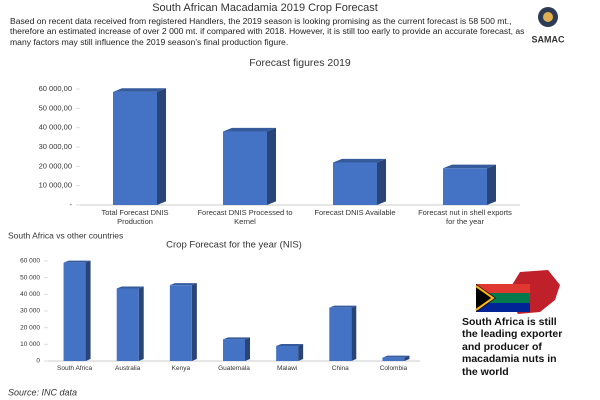 This screenshot has width=600, height=400. Describe the element at coordinates (65, 235) in the screenshot. I see `section-label: South Africa vs other countries` at that location.